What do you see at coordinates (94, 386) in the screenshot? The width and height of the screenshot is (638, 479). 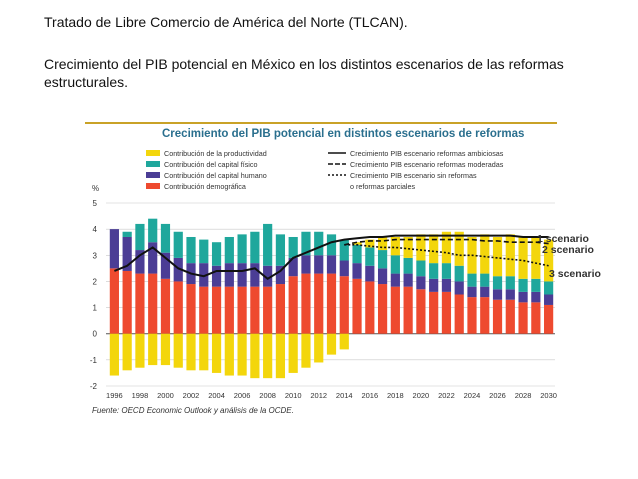 I see `y-tick-label: -2` at bounding box center [94, 386].